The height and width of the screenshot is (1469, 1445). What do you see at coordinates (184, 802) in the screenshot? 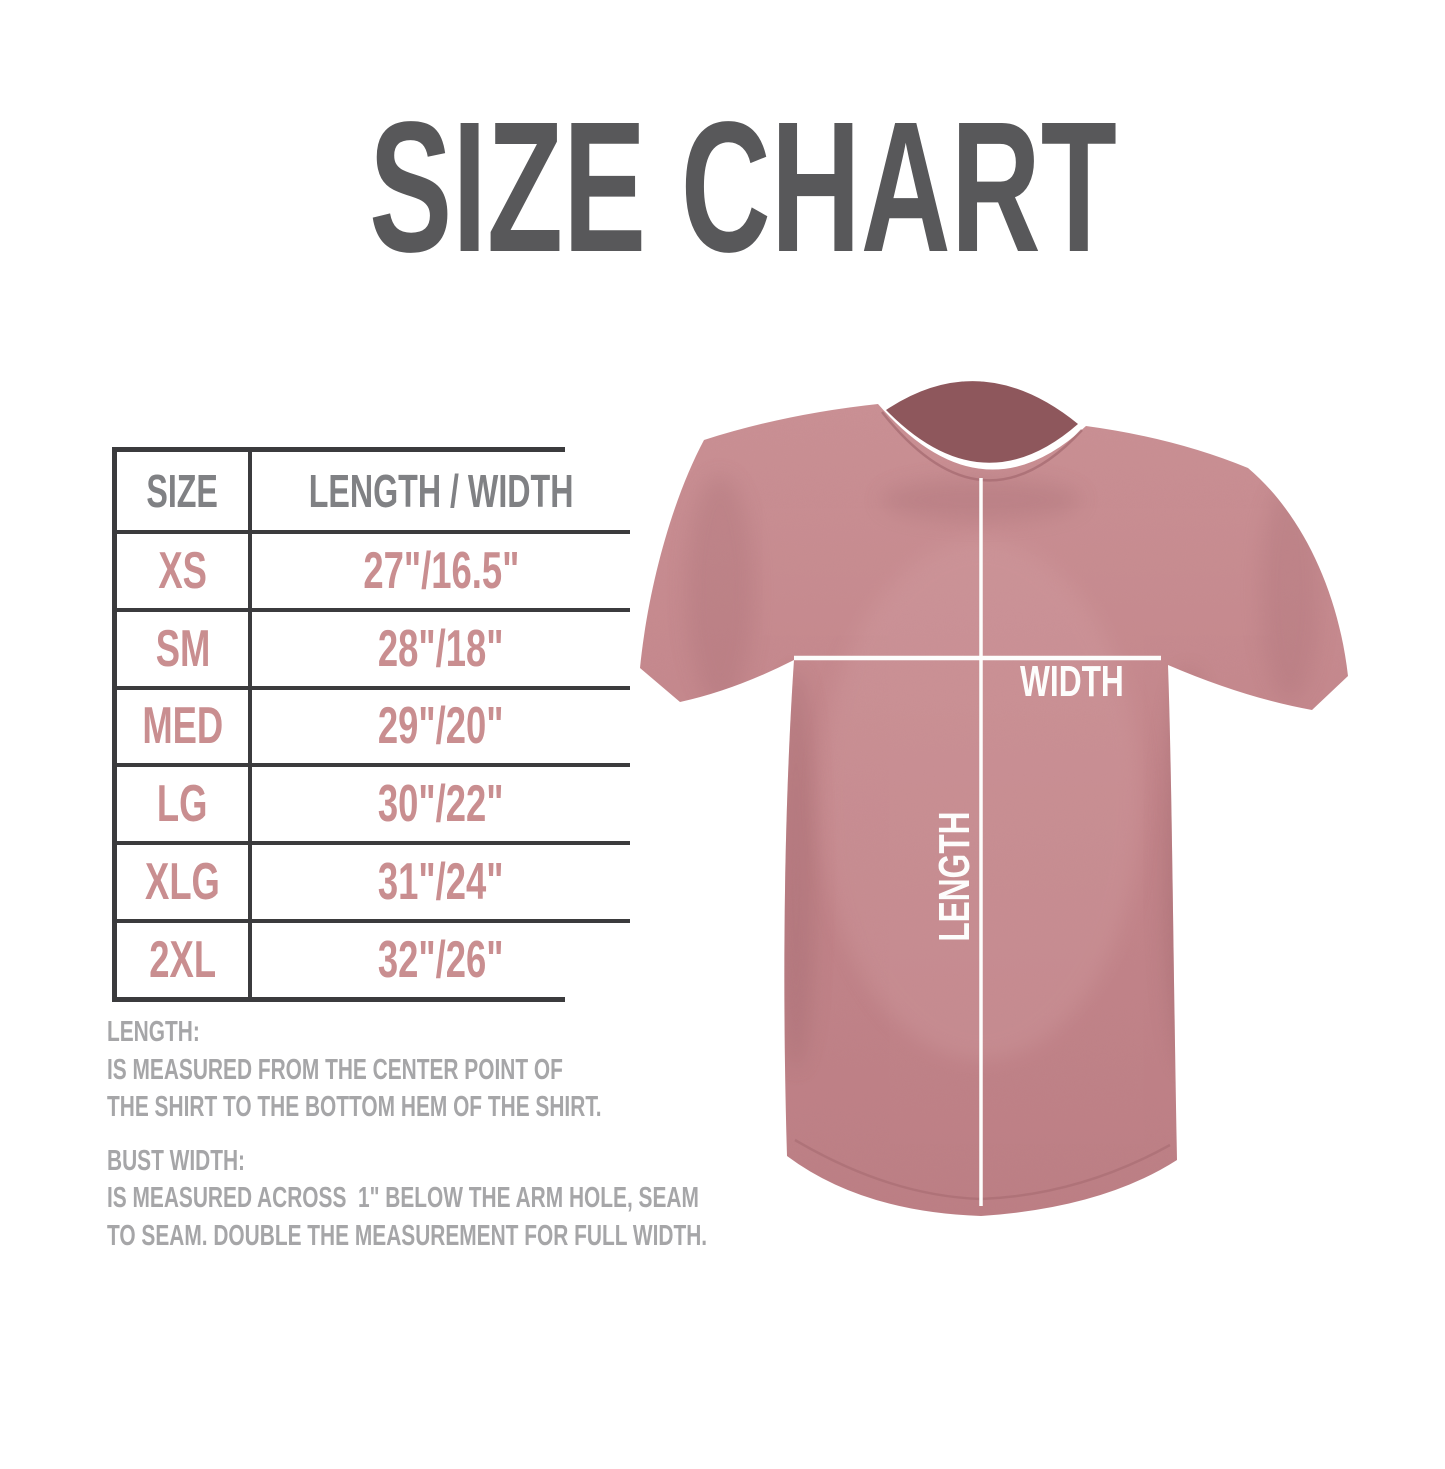
I see `table-row-lg-size: LG` at bounding box center [184, 802].